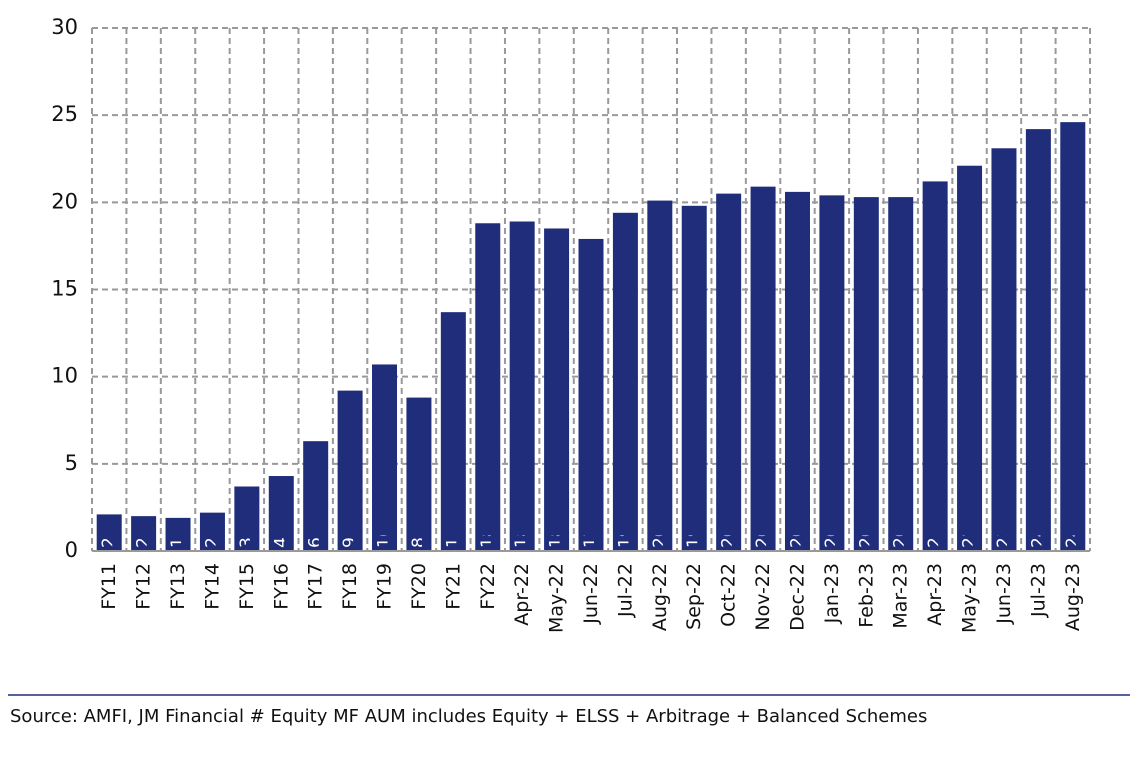 This screenshot has width=1136, height=759. What do you see at coordinates (1073, 597) in the screenshot?
I see `x-tick-label: Aug-23` at bounding box center [1073, 597].